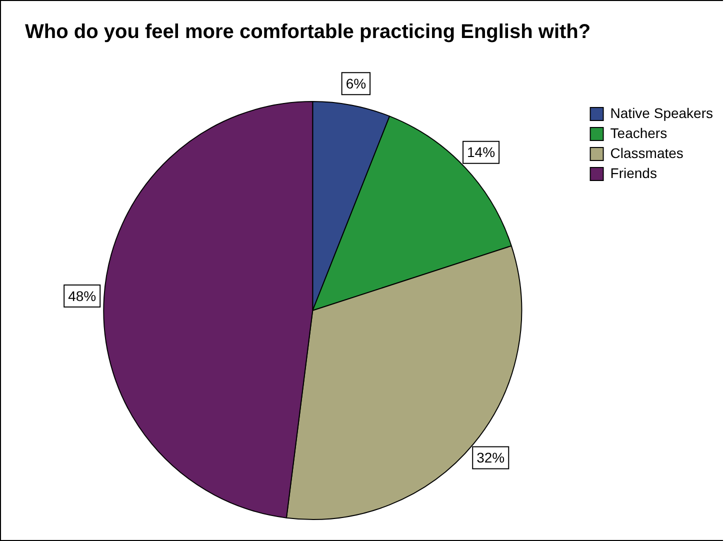 The height and width of the screenshot is (541, 724). What do you see at coordinates (82, 296) in the screenshot?
I see `data-label: 48%` at bounding box center [82, 296].